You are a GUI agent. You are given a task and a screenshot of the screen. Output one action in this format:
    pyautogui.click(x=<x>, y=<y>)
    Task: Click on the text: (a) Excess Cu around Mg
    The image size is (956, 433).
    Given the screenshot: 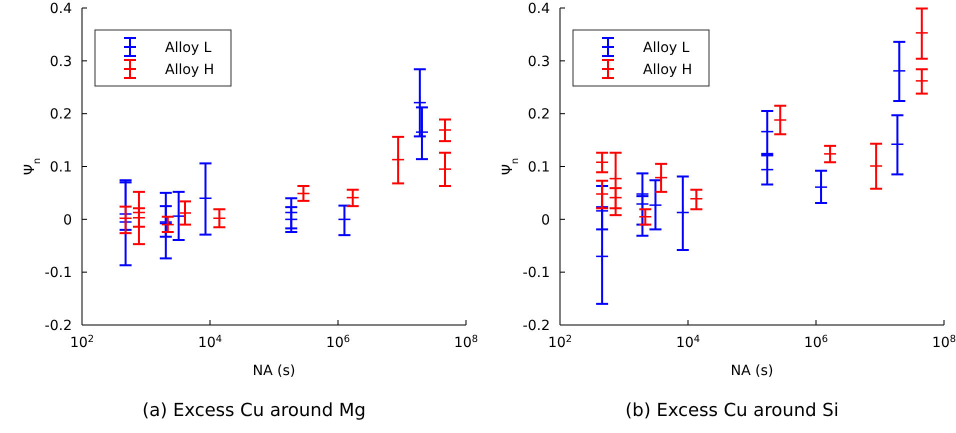 What is the action you would take?
    pyautogui.click(x=254, y=410)
    